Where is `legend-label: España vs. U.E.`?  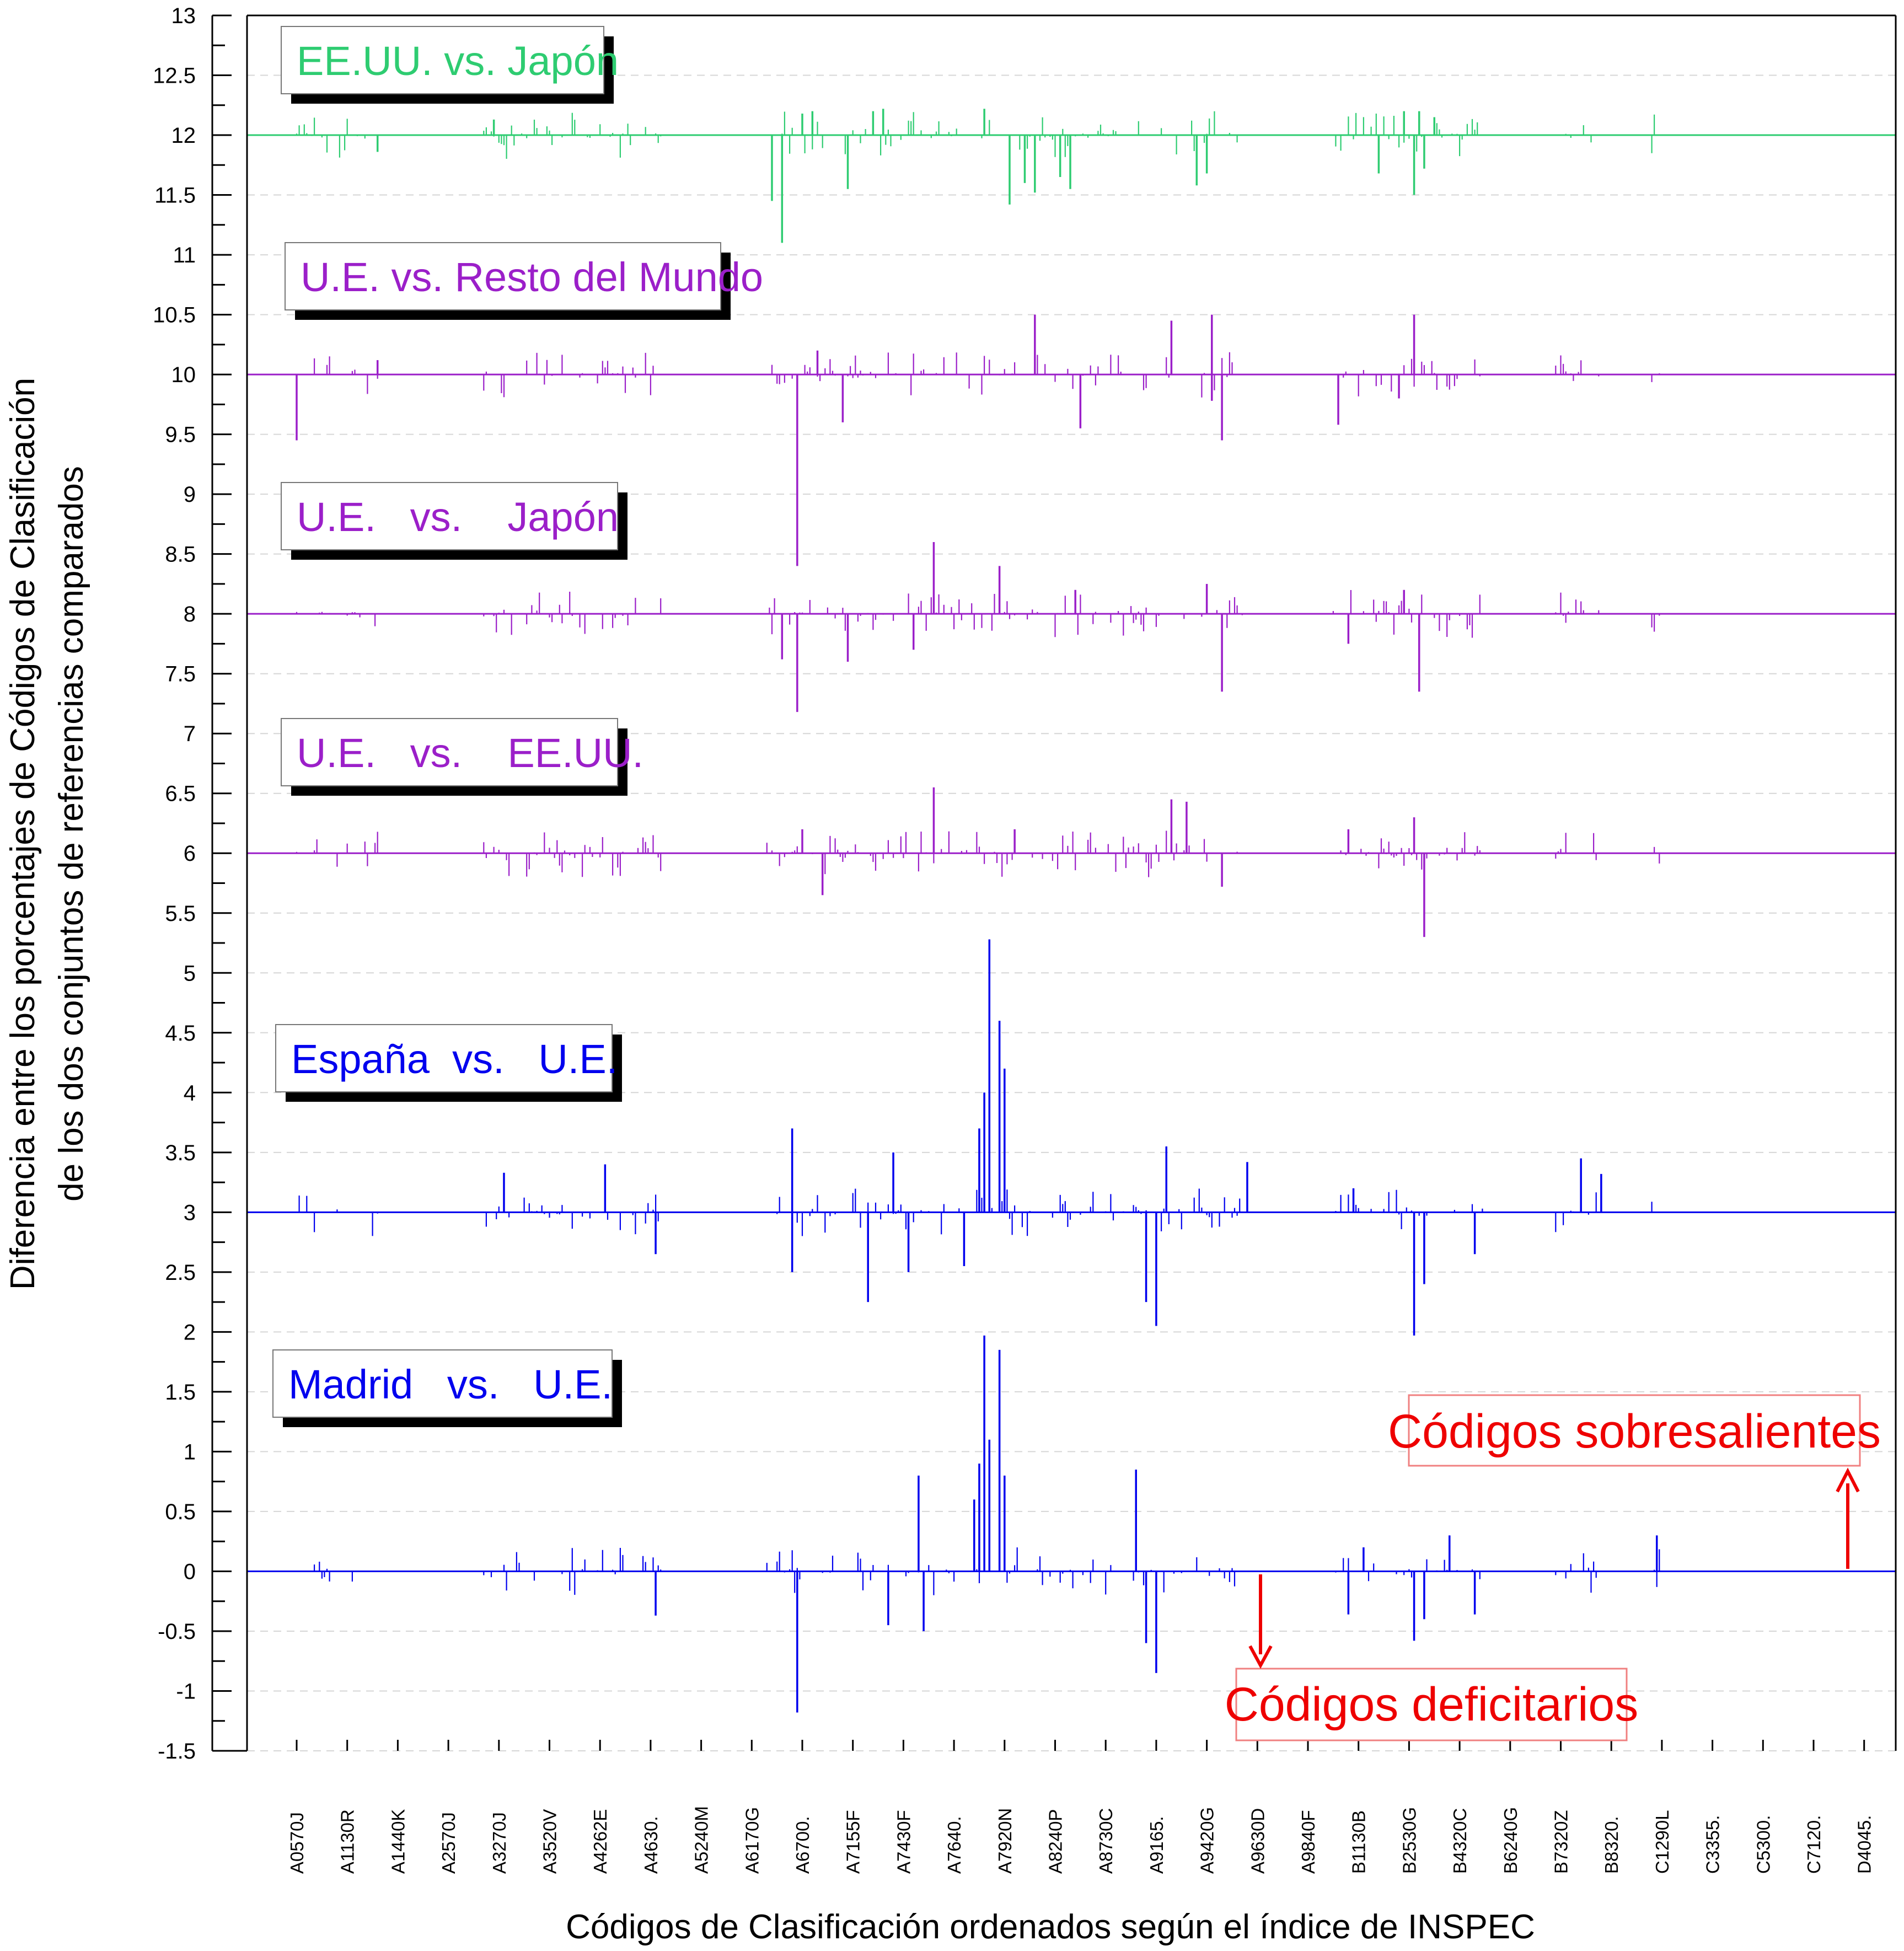
legend-label: España vs. U.E. is located at coordinates (454, 1059).